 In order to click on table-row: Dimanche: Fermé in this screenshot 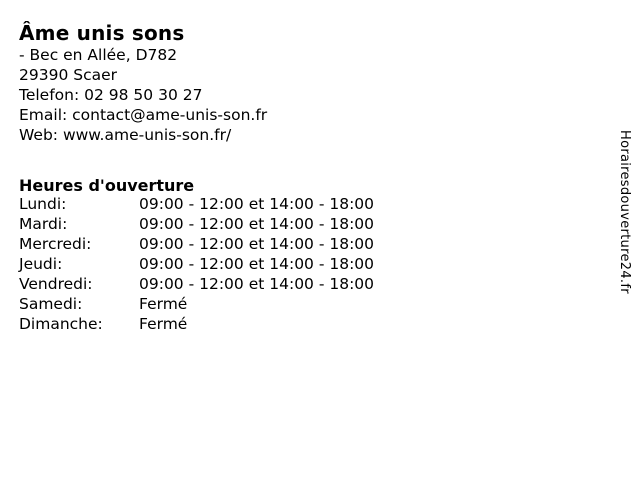, I will do `click(196, 324)`.